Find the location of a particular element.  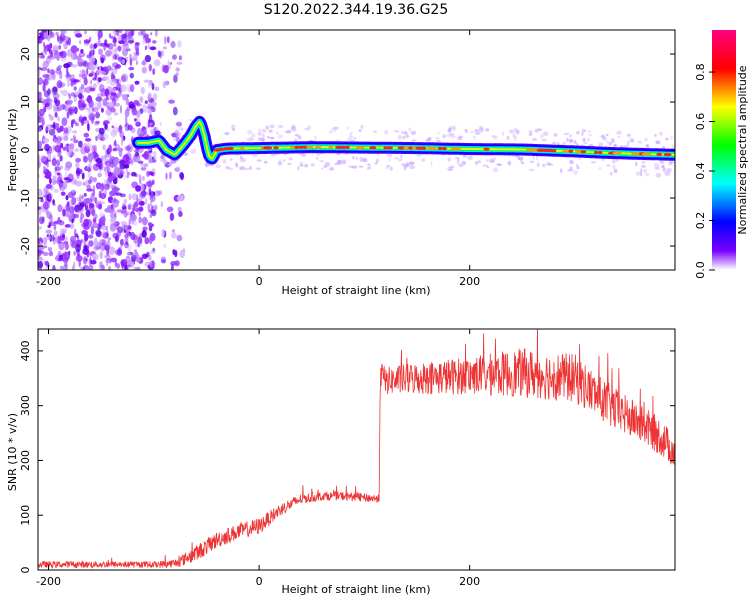

snr-x-label: Height of straight line (km) is located at coordinates (355, 589).